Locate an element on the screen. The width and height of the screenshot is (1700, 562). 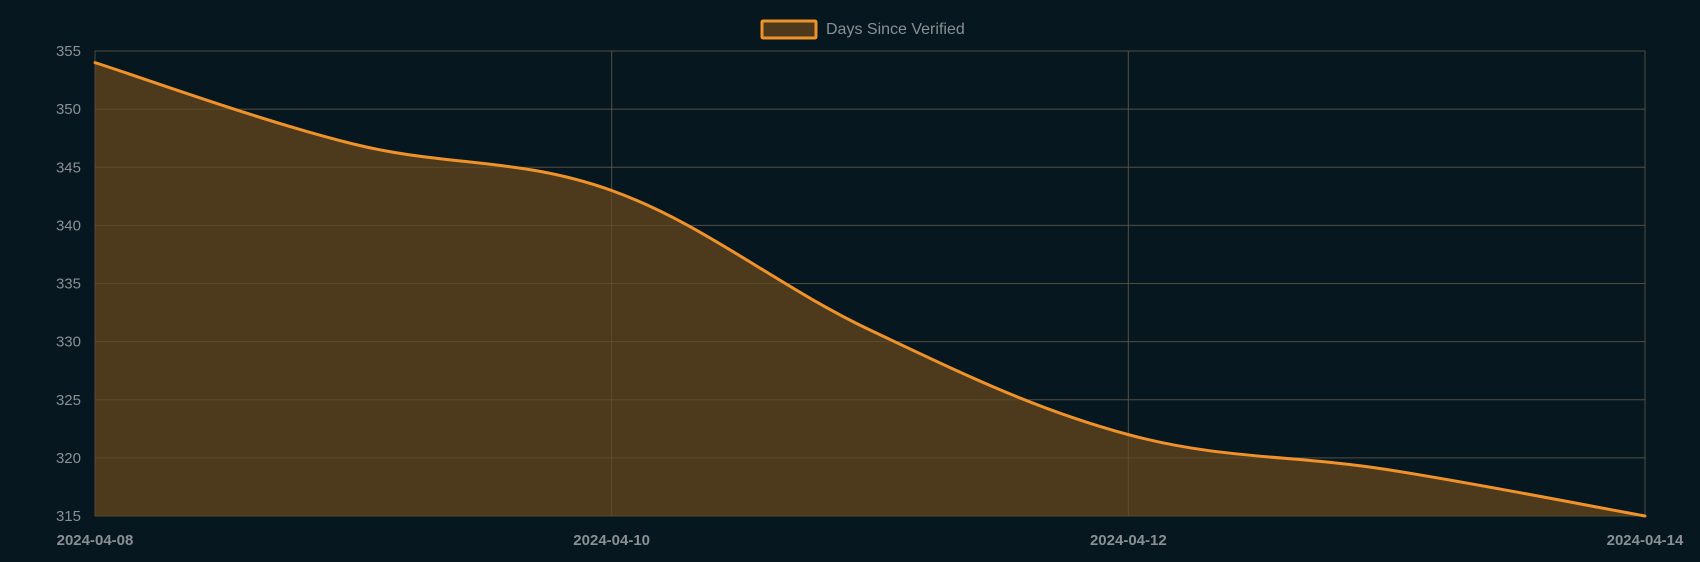
y-tick-label: 325 is located at coordinates (68, 400).